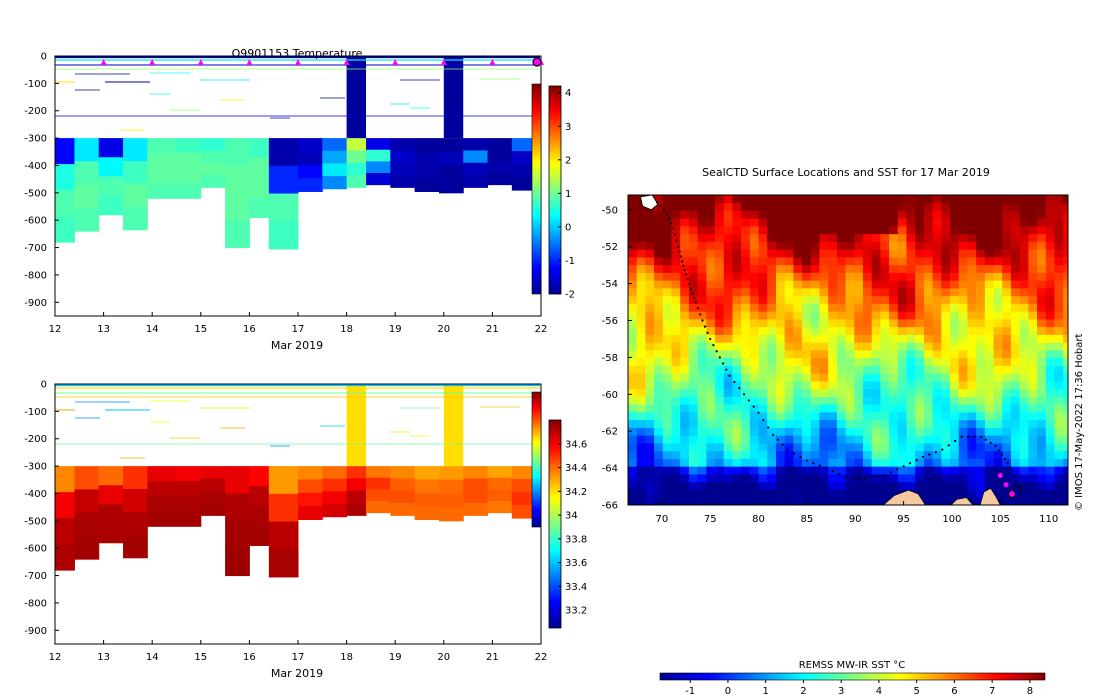  I want to click on salinity-inner-colorbar, so click(536, 459).